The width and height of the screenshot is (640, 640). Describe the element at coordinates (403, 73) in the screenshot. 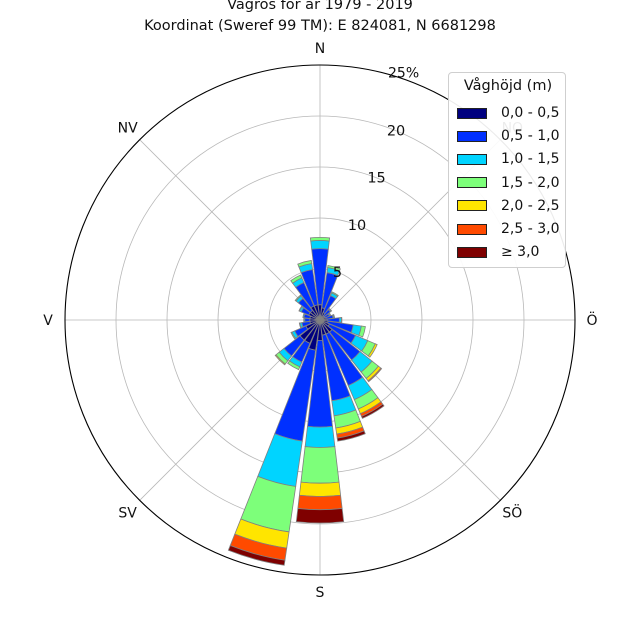

I see `radial-max-label: 25%` at that location.